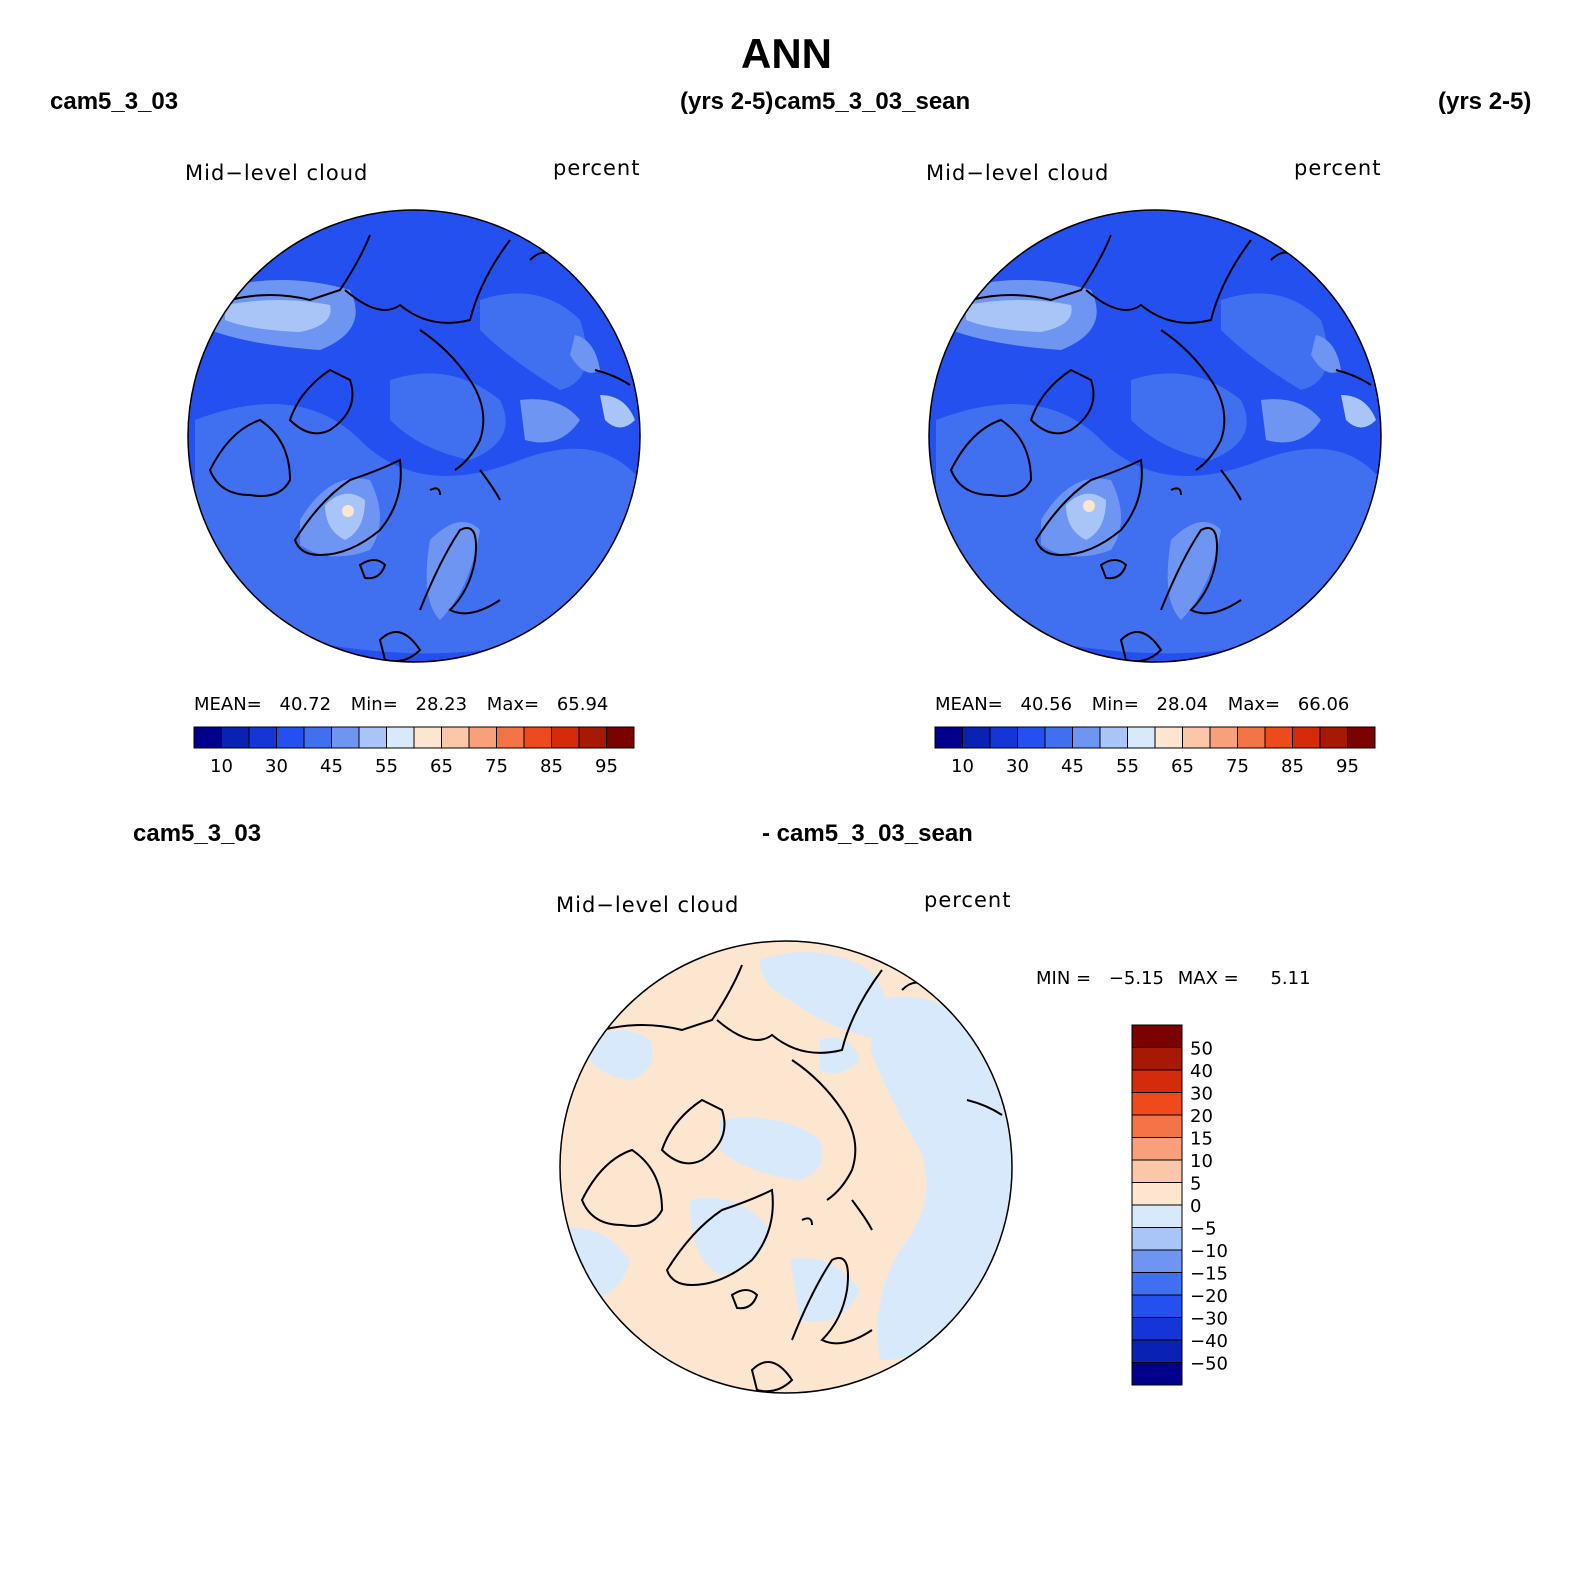  I want to click on panel1-mean-value: 40.72, so click(305, 704).